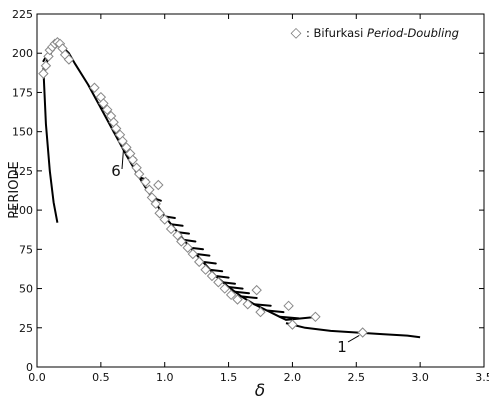 The height and width of the screenshot is (401, 489). What do you see at coordinates (413, 33) in the screenshot?
I see `legend-label-italic: Period-Doubling` at bounding box center [413, 33].